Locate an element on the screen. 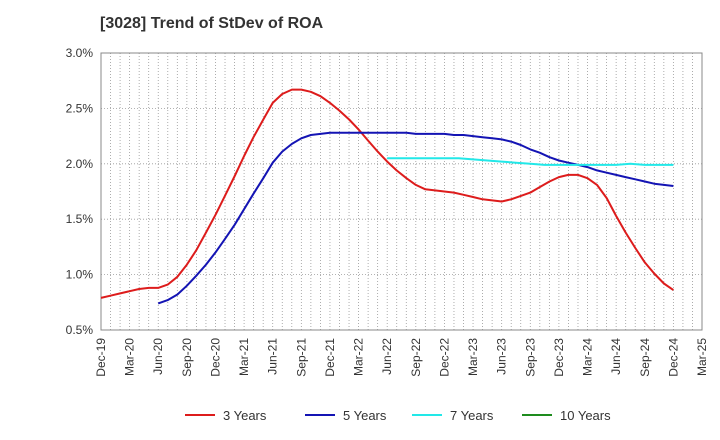 The height and width of the screenshot is (440, 720). x-tick-label: Mar-23 is located at coordinates (473, 357).